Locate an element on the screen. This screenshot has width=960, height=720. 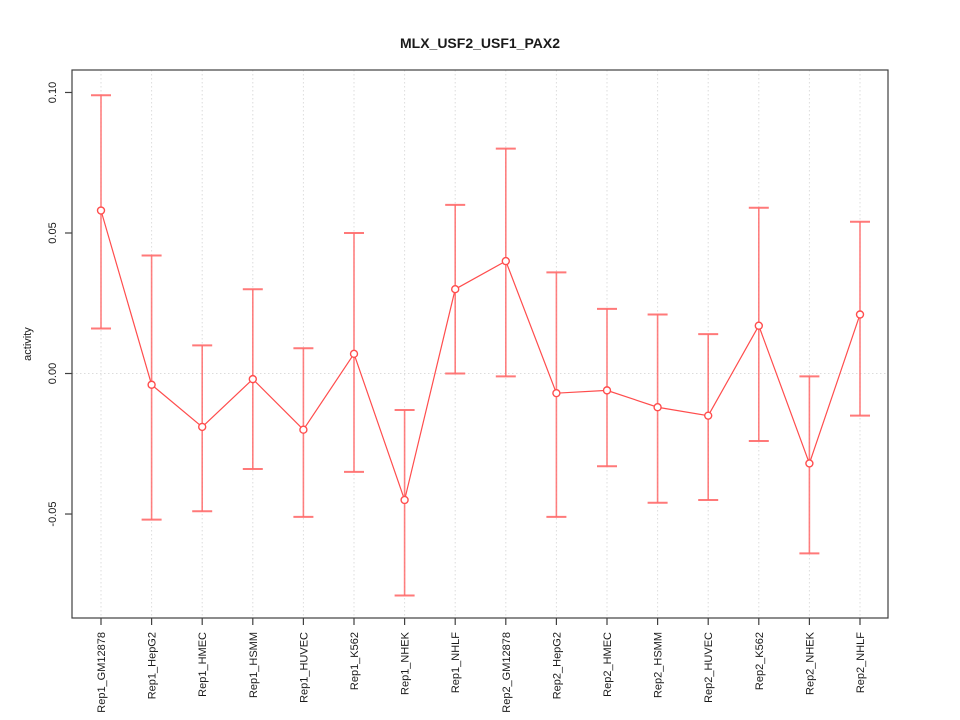
y-tick-label: 0.10 is located at coordinates (53, 92).